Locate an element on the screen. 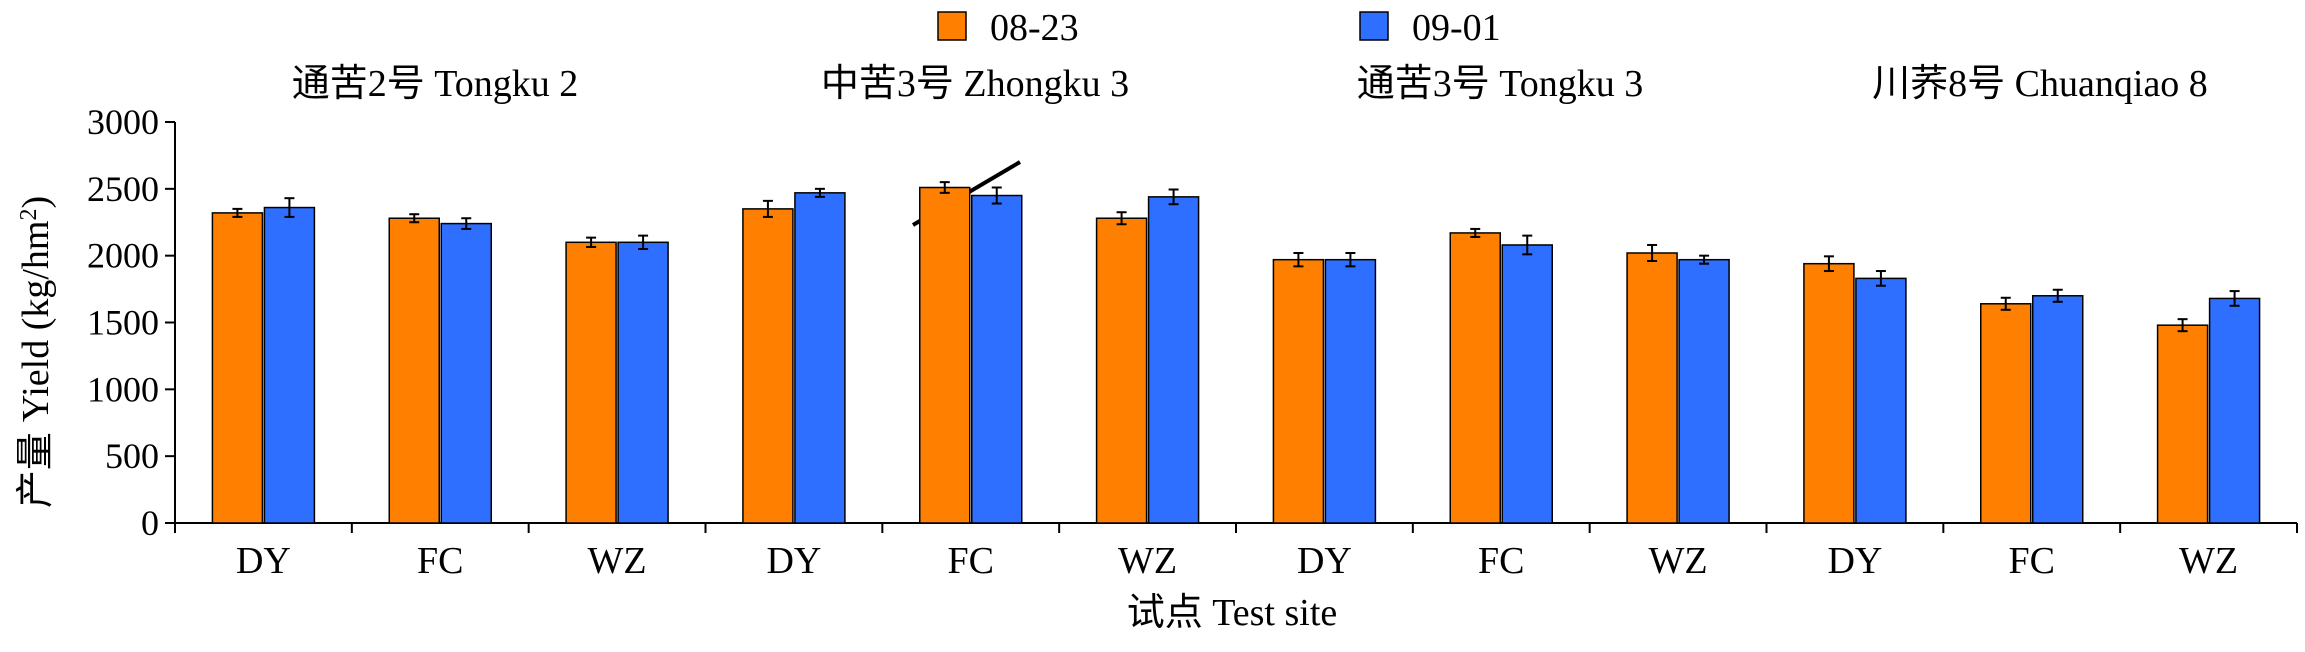 This screenshot has height=652, width=2305. y-tick-label: 0 is located at coordinates (150, 523).